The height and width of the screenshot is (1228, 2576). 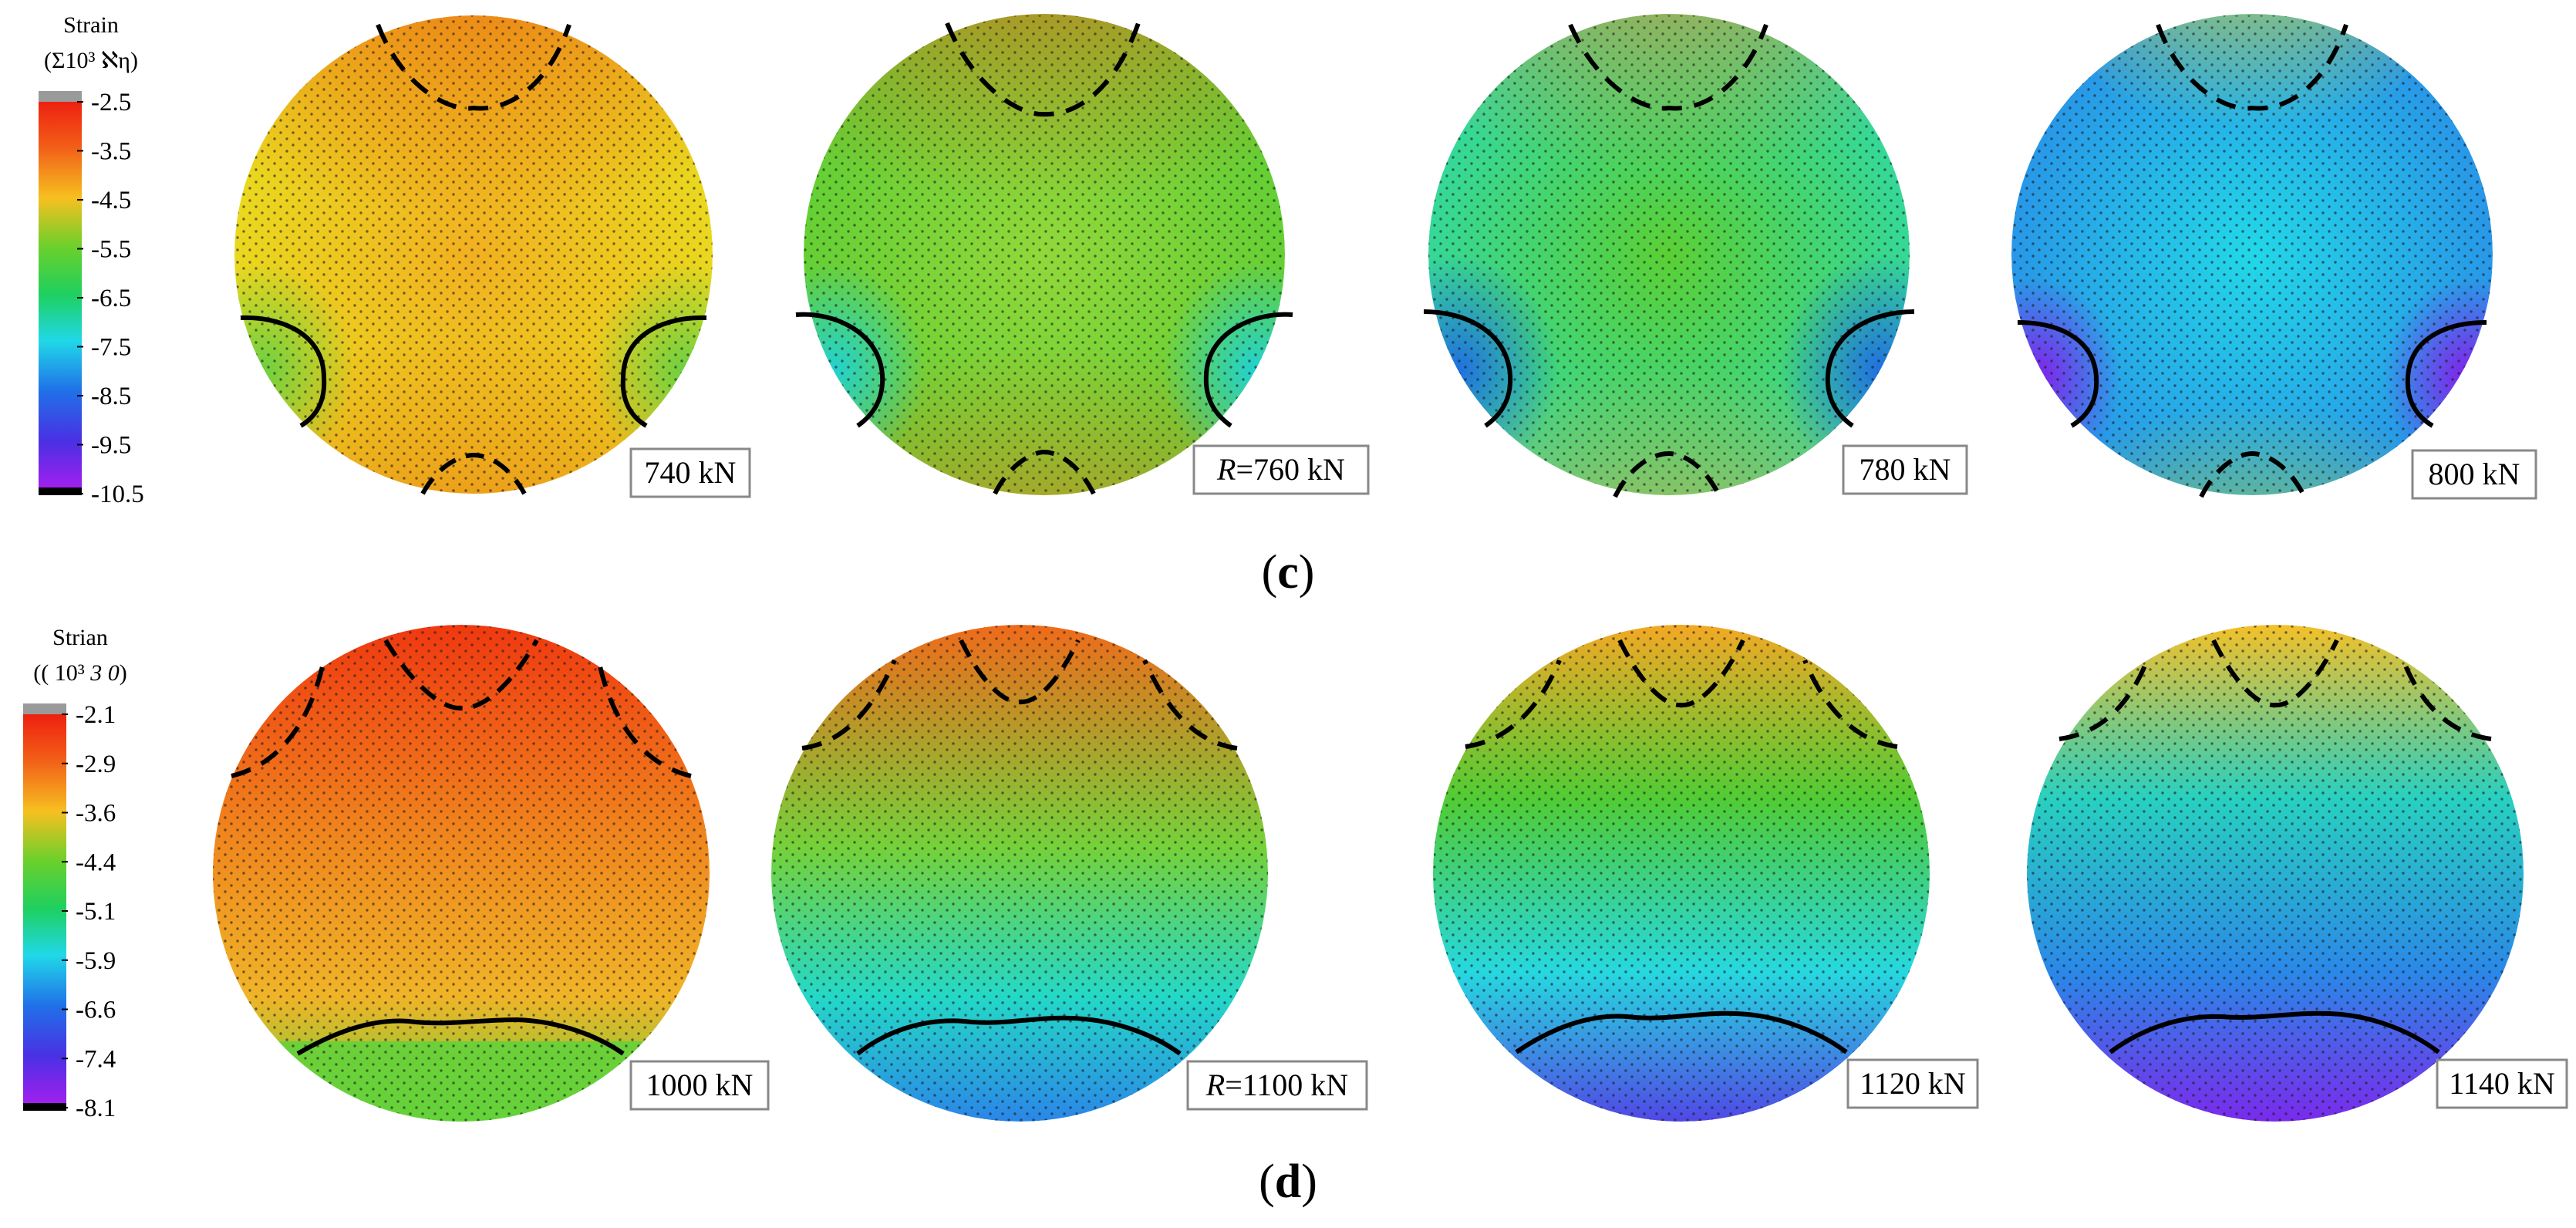 I want to click on colorbar-tick-label: -8.1, so click(x=96, y=1108).